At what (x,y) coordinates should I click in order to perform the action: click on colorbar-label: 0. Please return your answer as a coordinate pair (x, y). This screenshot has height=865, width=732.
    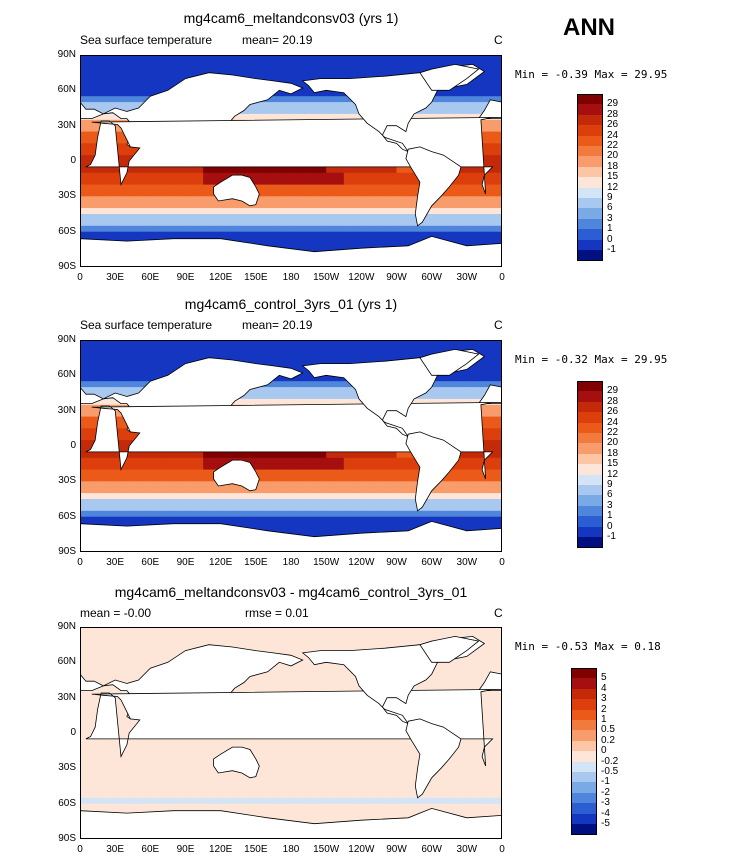
    Looking at the image, I should click on (604, 751).